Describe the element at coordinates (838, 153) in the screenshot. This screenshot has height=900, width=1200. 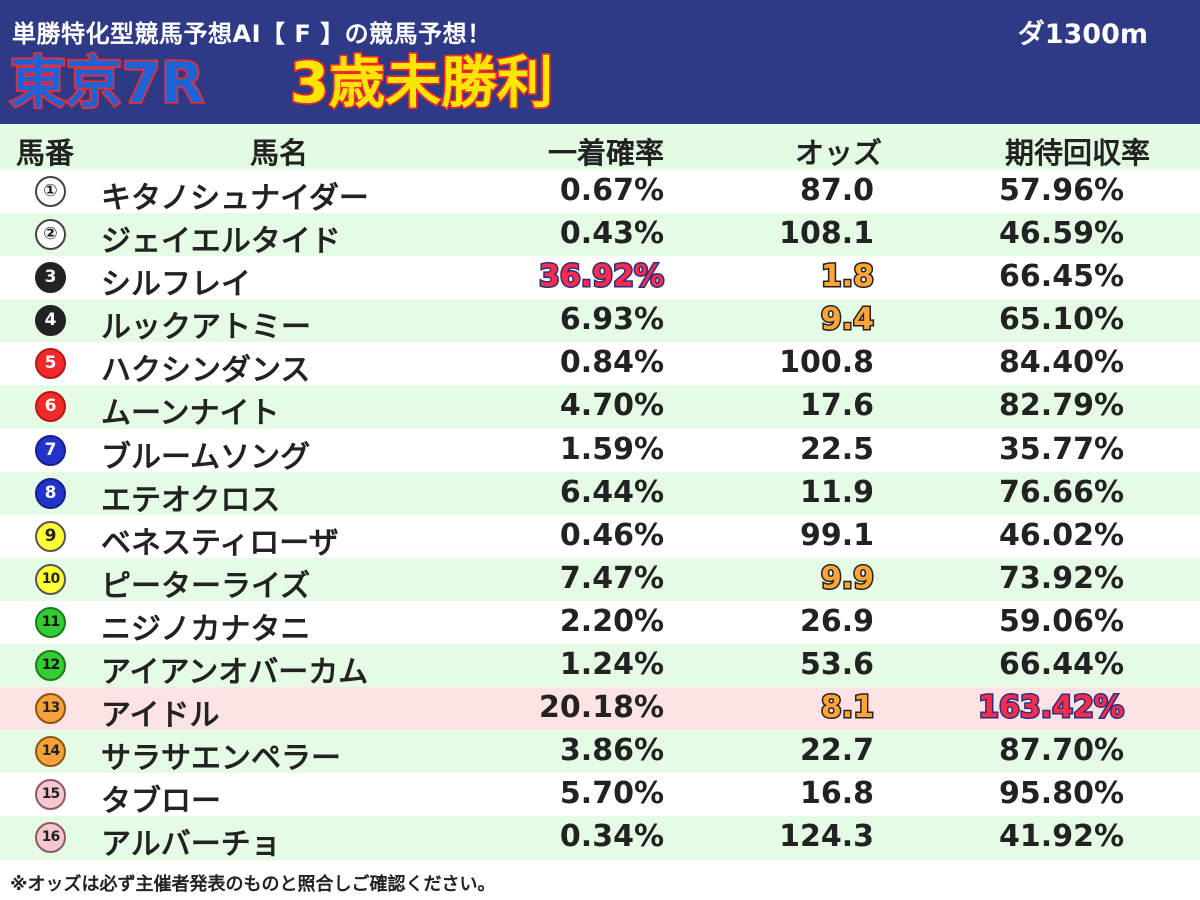
I see `column-odds: オッズ` at that location.